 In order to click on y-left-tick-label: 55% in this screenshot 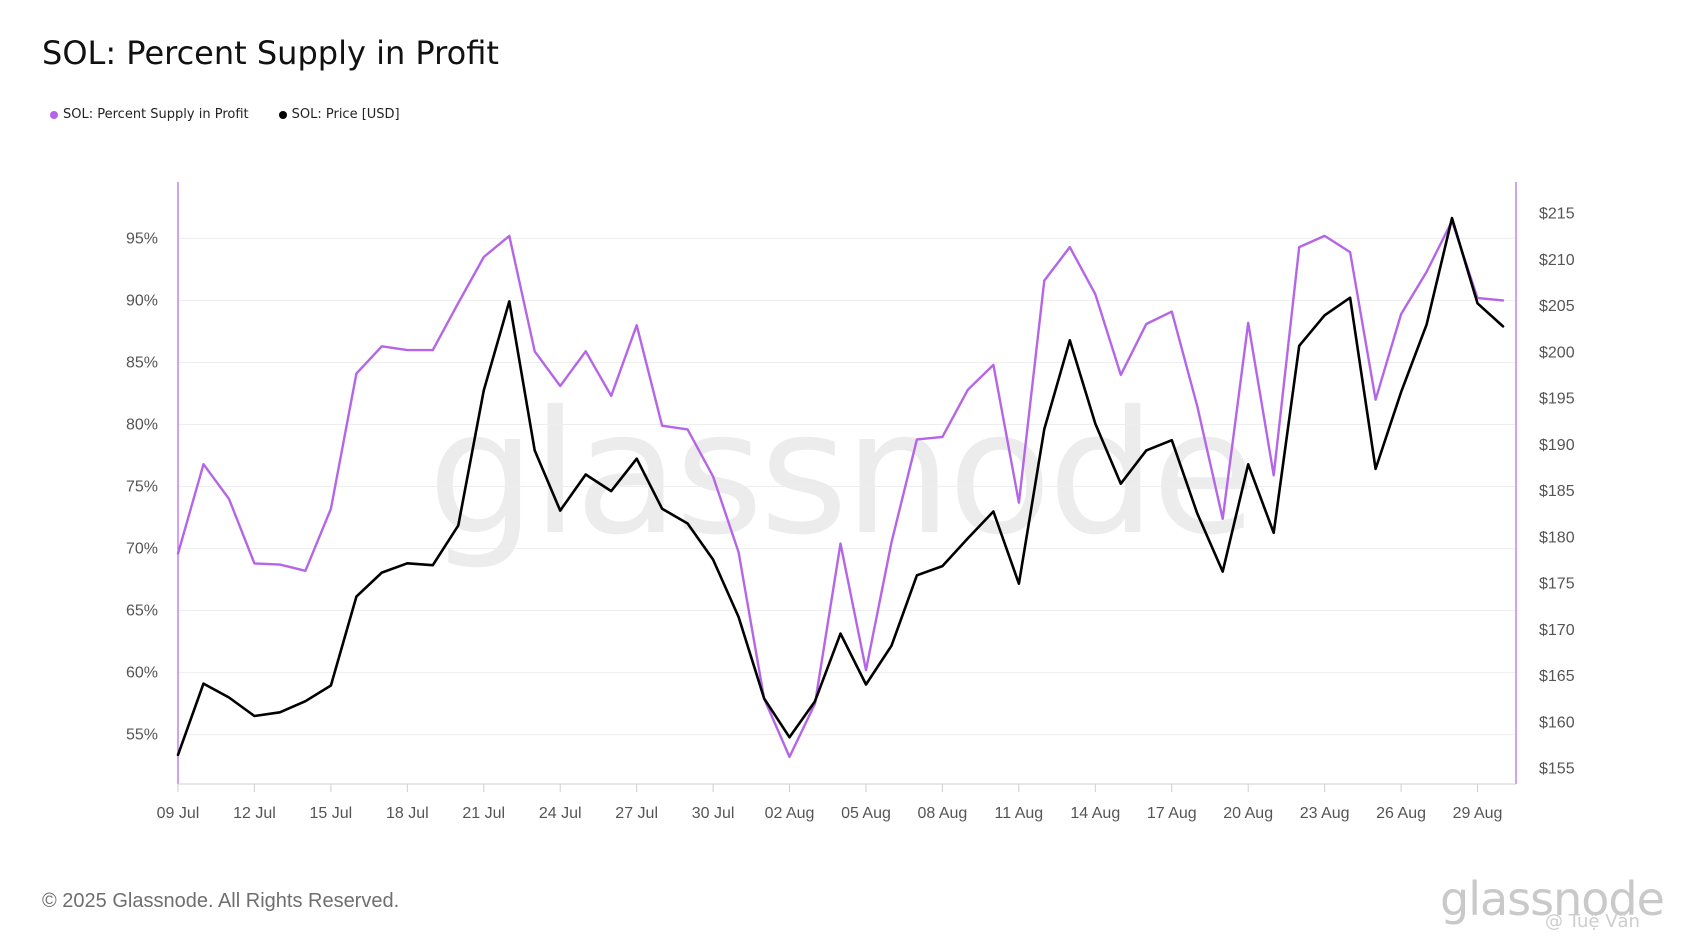, I will do `click(142, 735)`.